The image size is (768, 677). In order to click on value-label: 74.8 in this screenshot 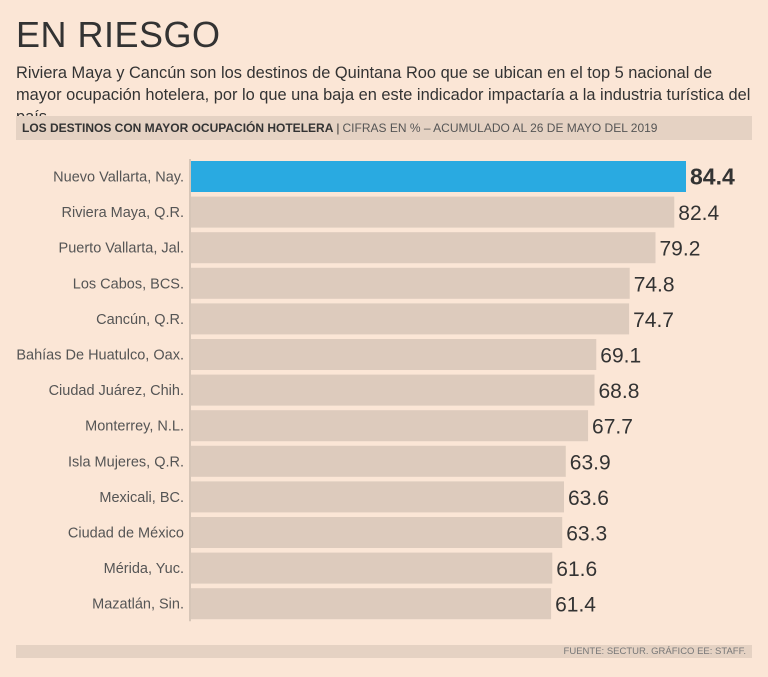, I will do `click(654, 284)`.